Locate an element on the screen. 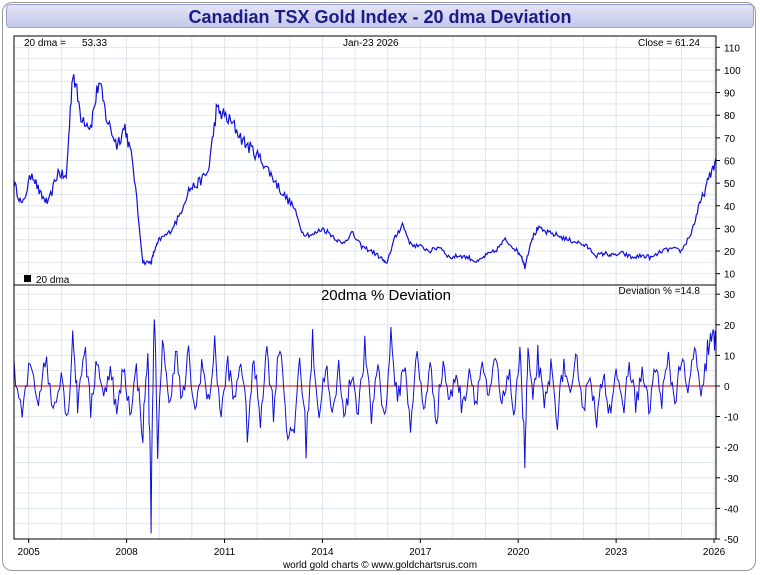 Image resolution: width=760 pixels, height=575 pixels. y-tick-label-bottom: 10 is located at coordinates (730, 356).